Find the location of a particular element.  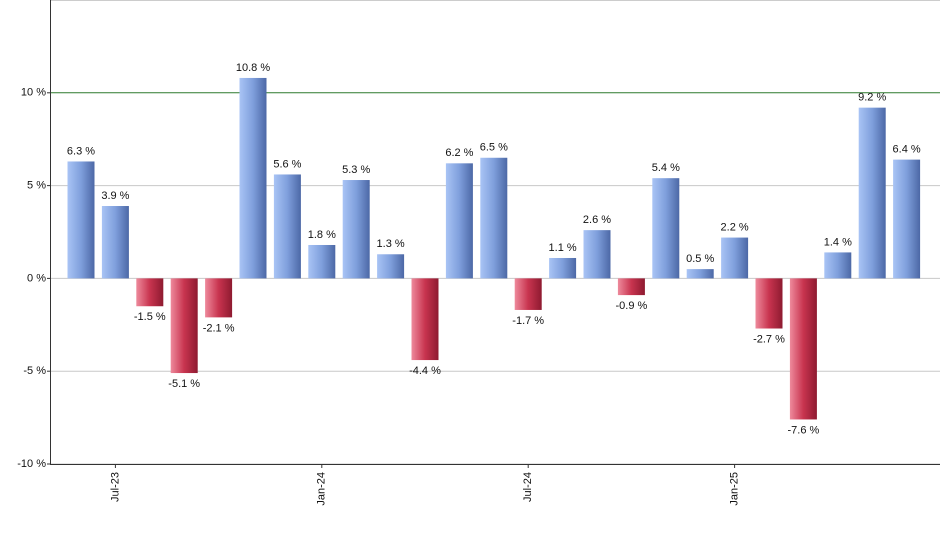

data-label: 1.3 % is located at coordinates (391, 244).